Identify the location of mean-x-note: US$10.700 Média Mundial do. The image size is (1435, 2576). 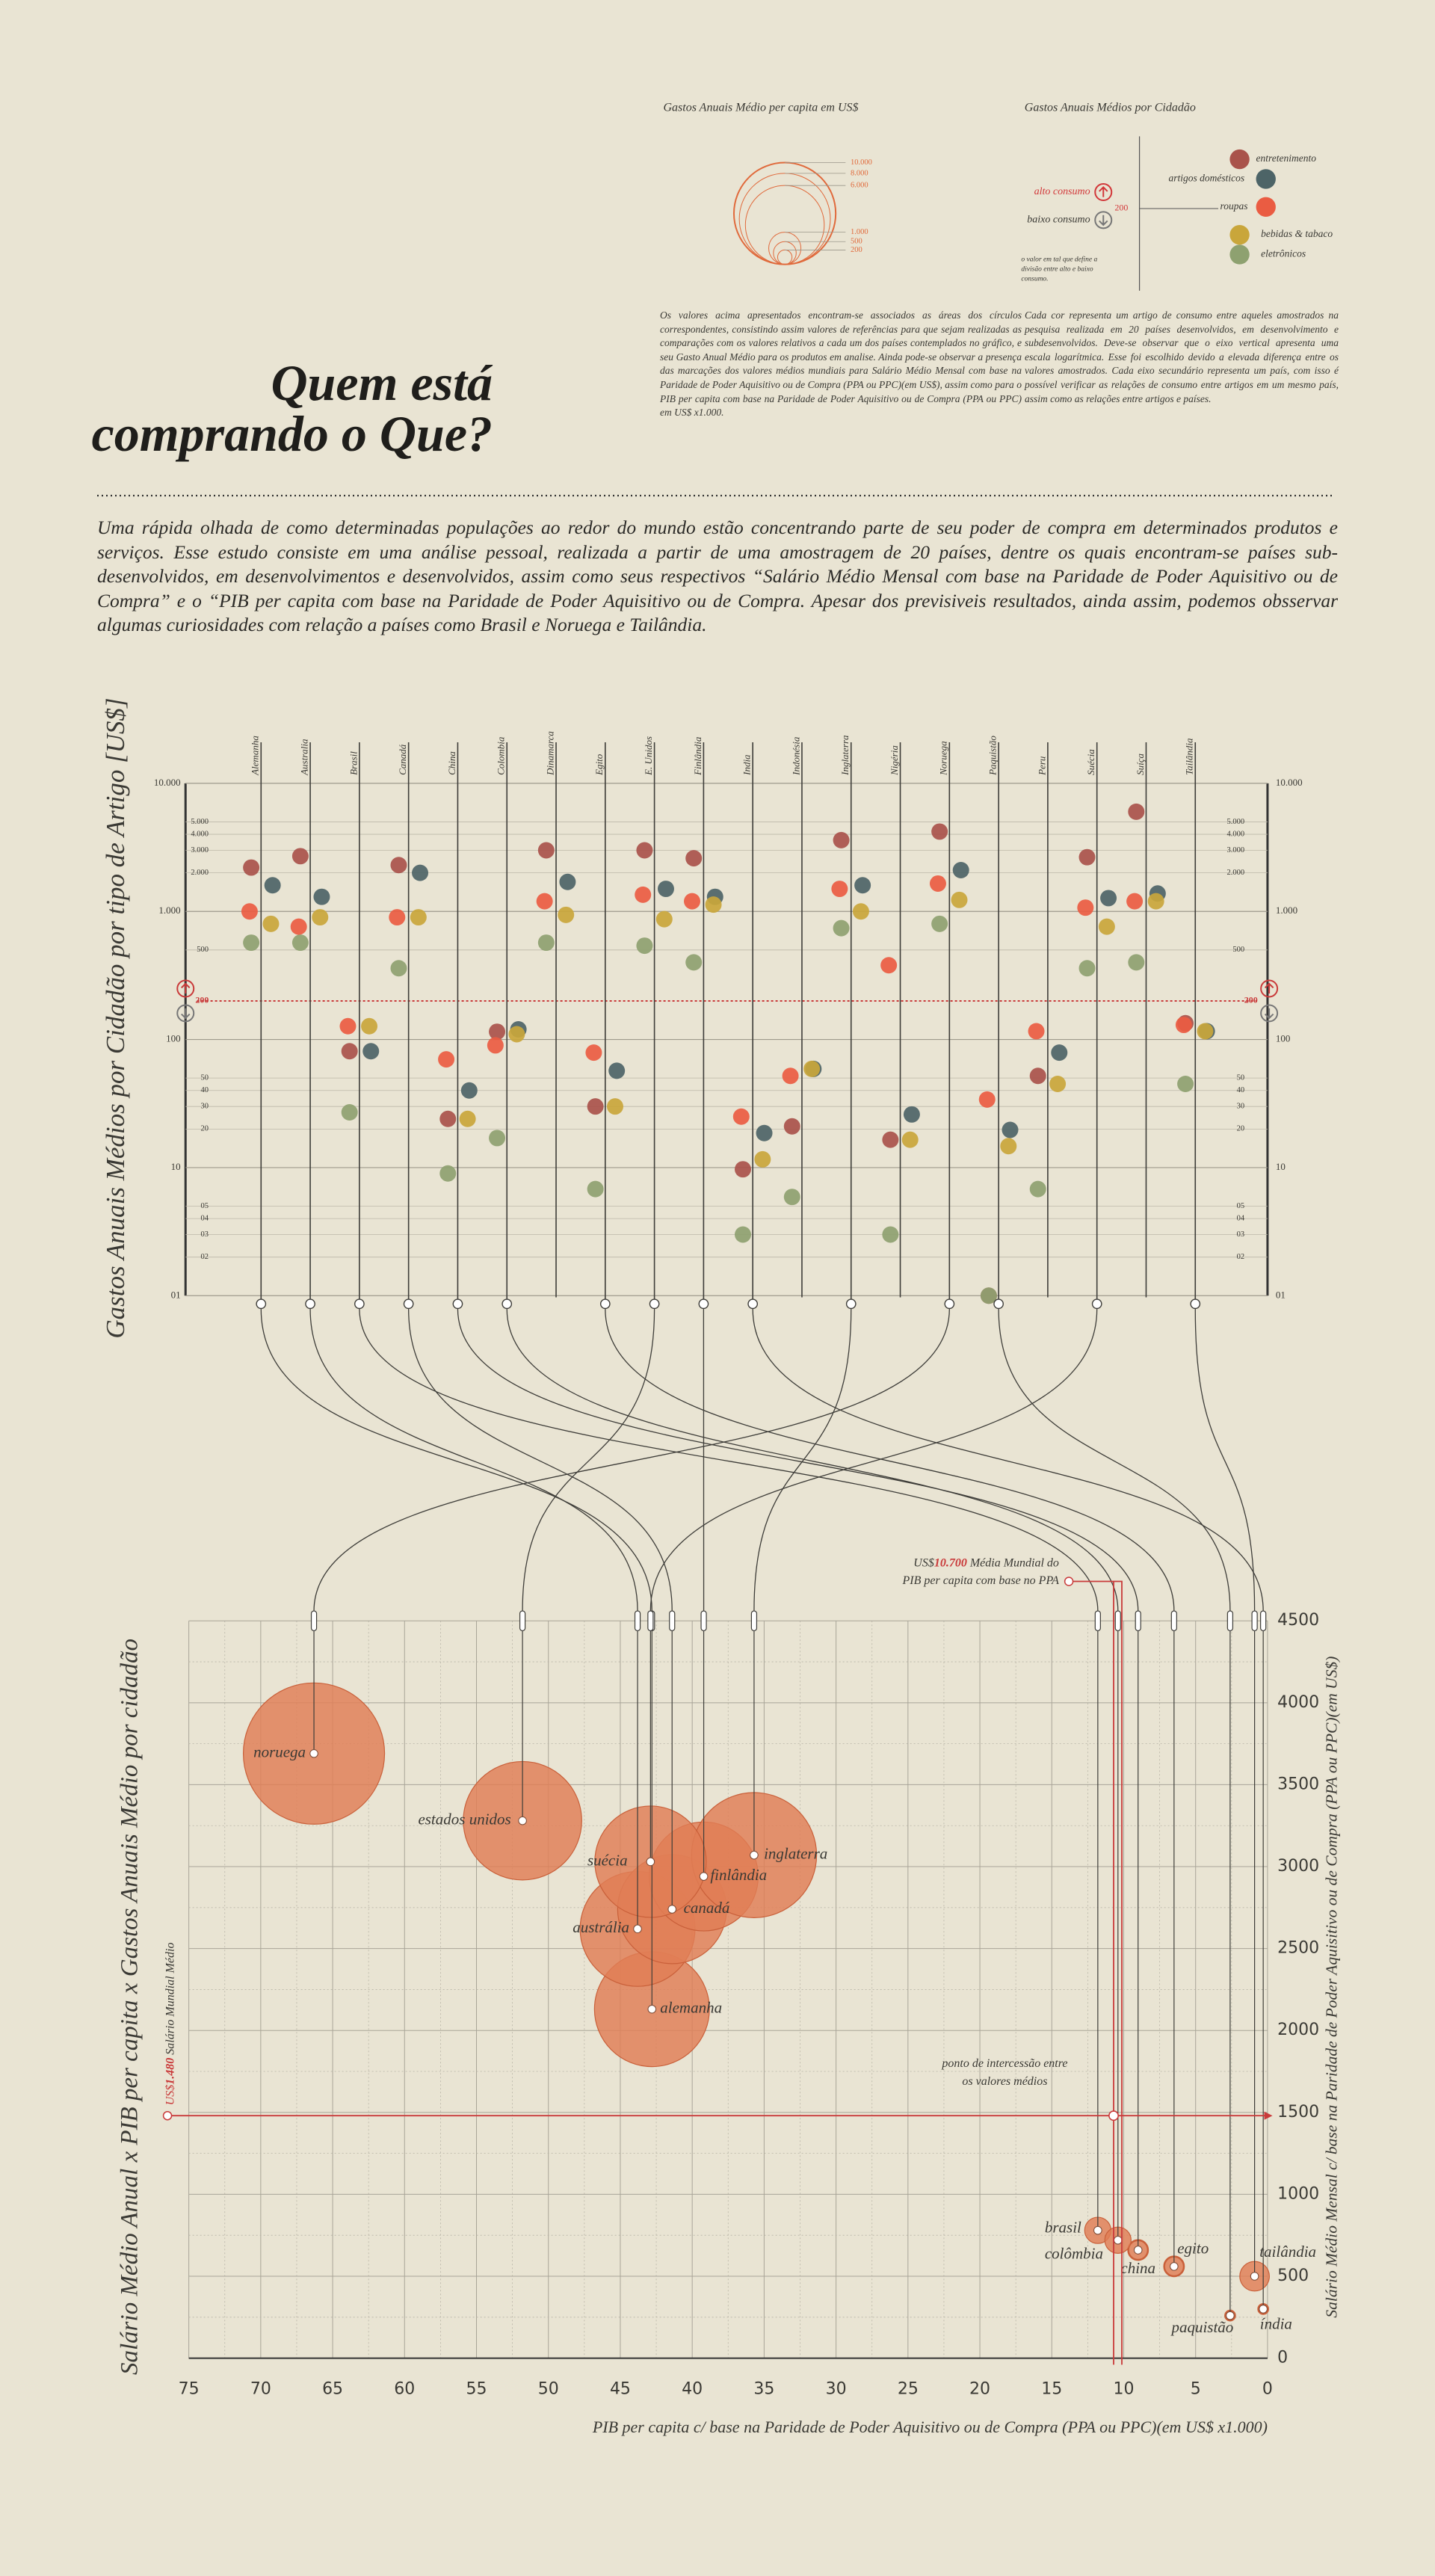
(986, 1562).